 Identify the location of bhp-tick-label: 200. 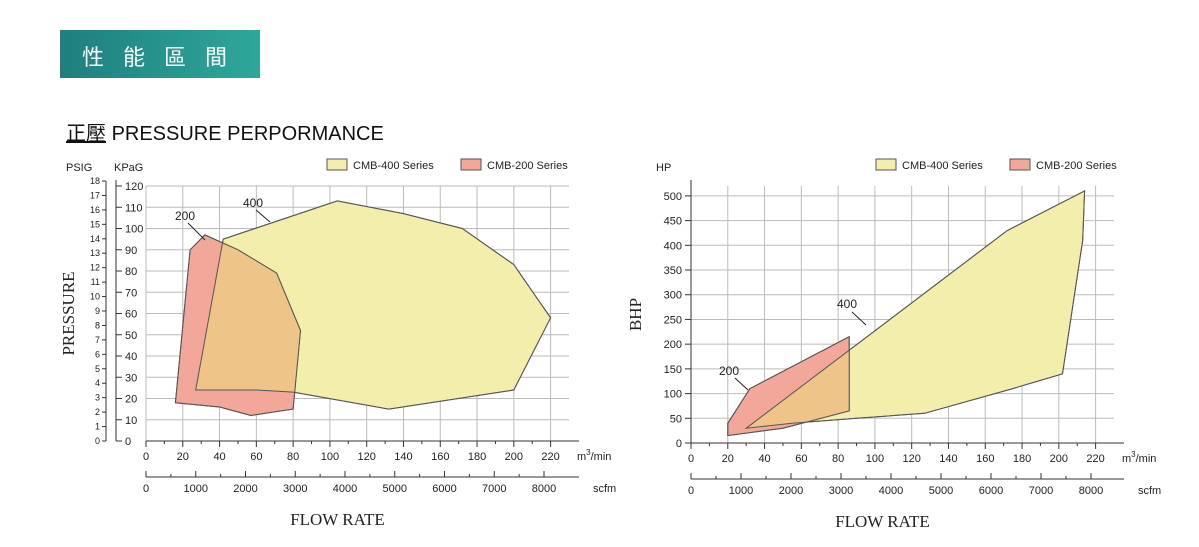
(673, 345).